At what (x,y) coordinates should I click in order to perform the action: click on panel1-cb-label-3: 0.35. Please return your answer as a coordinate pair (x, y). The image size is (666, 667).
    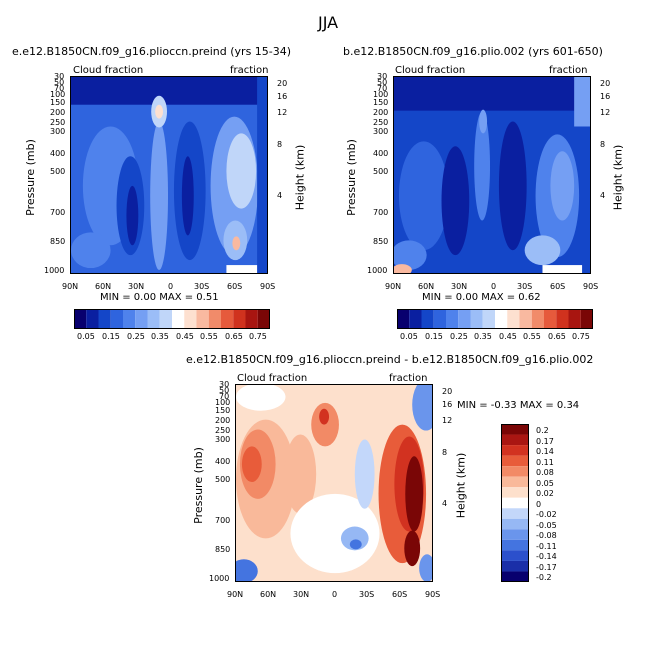
    Looking at the image, I should click on (160, 336).